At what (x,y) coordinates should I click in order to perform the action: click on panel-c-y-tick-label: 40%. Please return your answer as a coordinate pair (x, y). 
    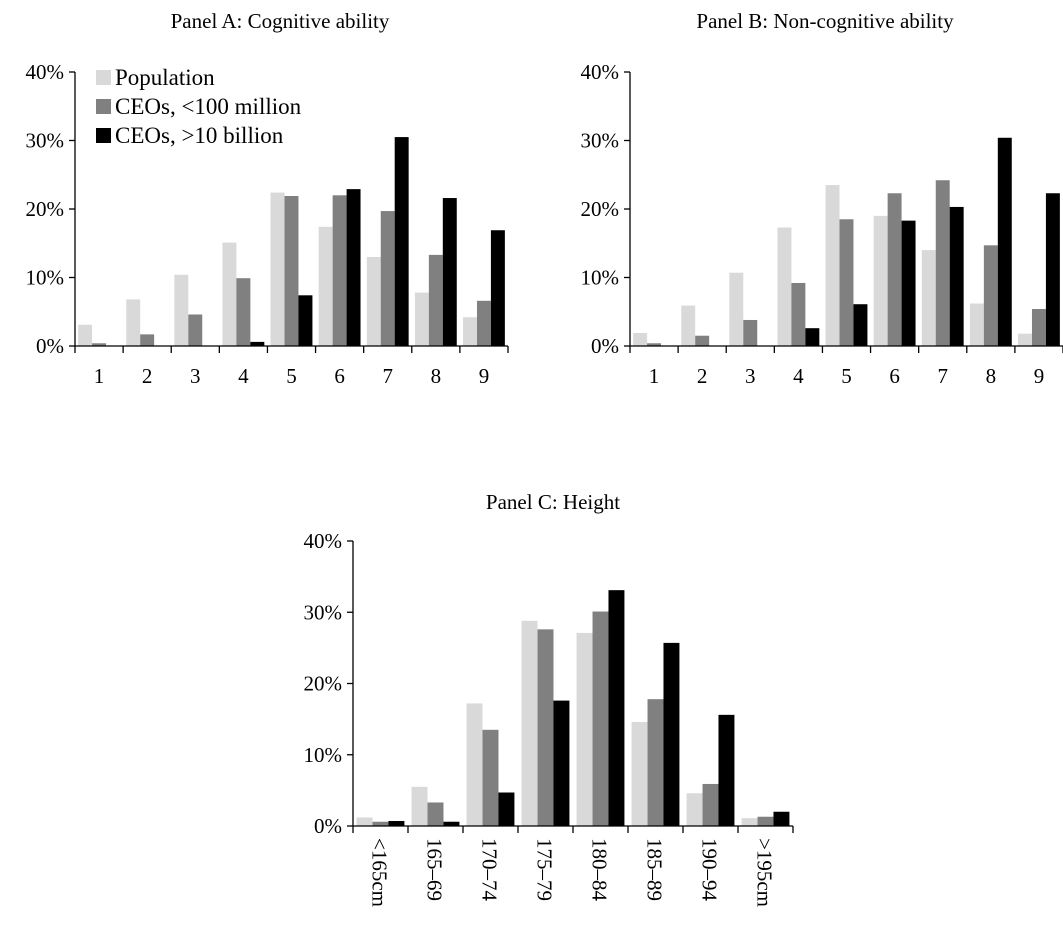
    Looking at the image, I should click on (323, 541).